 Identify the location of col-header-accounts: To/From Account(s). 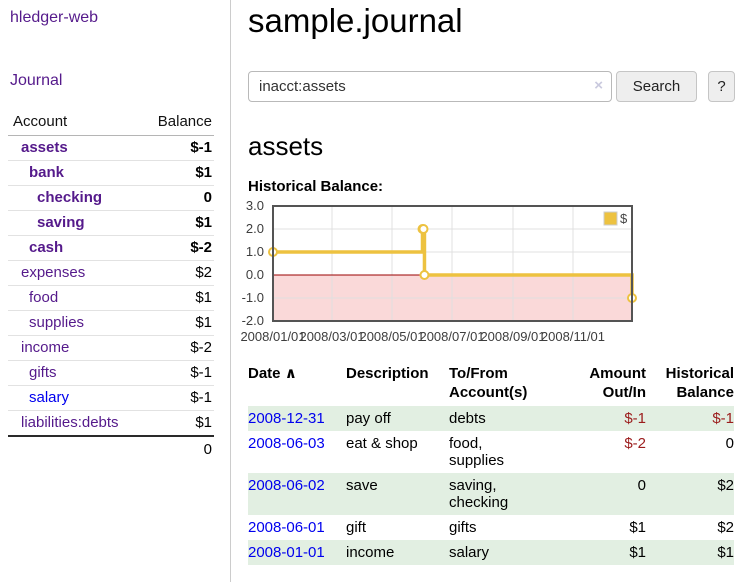
(488, 383).